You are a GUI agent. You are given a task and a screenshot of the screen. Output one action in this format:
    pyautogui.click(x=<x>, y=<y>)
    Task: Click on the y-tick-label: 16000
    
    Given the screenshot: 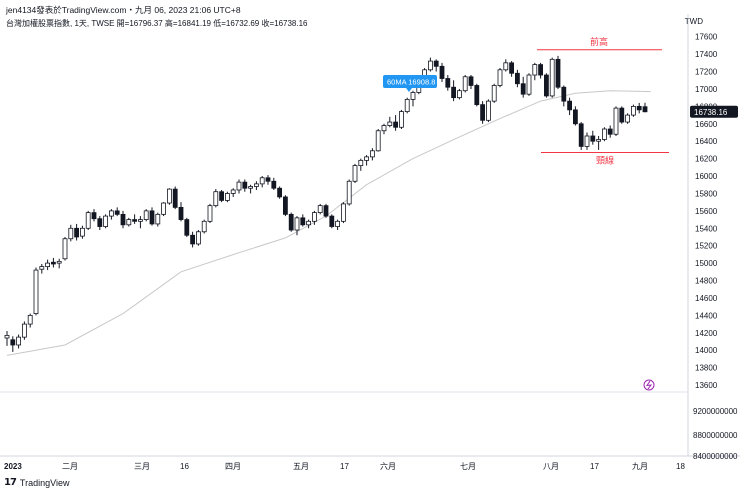 What is the action you would take?
    pyautogui.click(x=706, y=176)
    